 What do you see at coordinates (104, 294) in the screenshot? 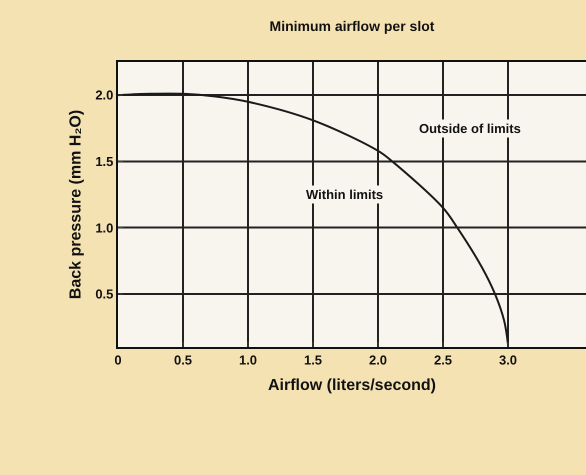
I see `y-tick-label: 0.5` at bounding box center [104, 294].